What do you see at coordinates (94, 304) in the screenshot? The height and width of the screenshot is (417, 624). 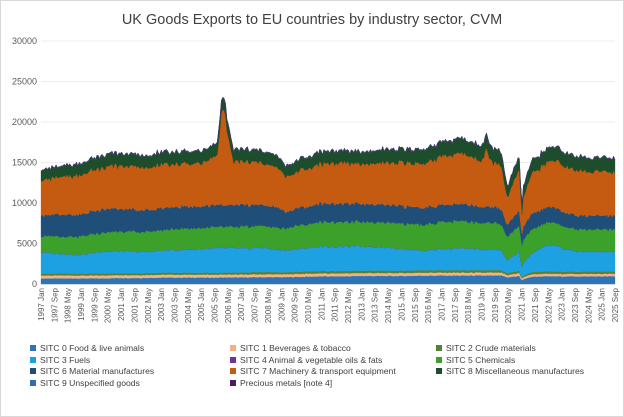 I see `x-tick-label: 1999 Sep` at bounding box center [94, 304].